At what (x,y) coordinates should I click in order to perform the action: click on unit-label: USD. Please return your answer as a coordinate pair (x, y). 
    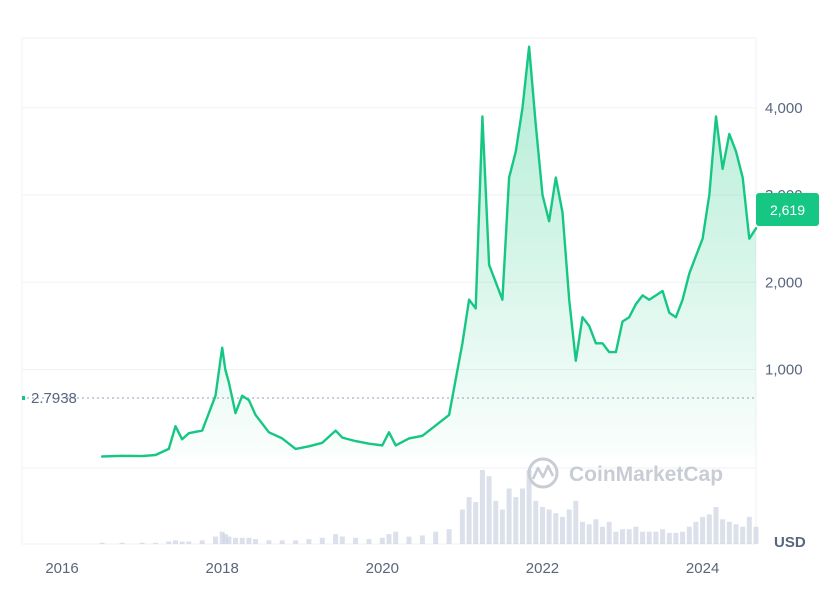
    Looking at the image, I should click on (790, 542).